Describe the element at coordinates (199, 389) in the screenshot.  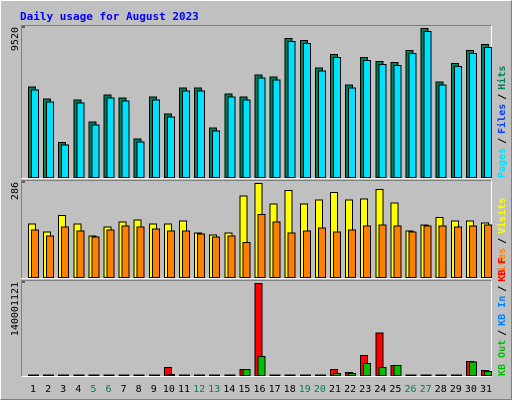
I see `x-tick-label: 12` at that location.